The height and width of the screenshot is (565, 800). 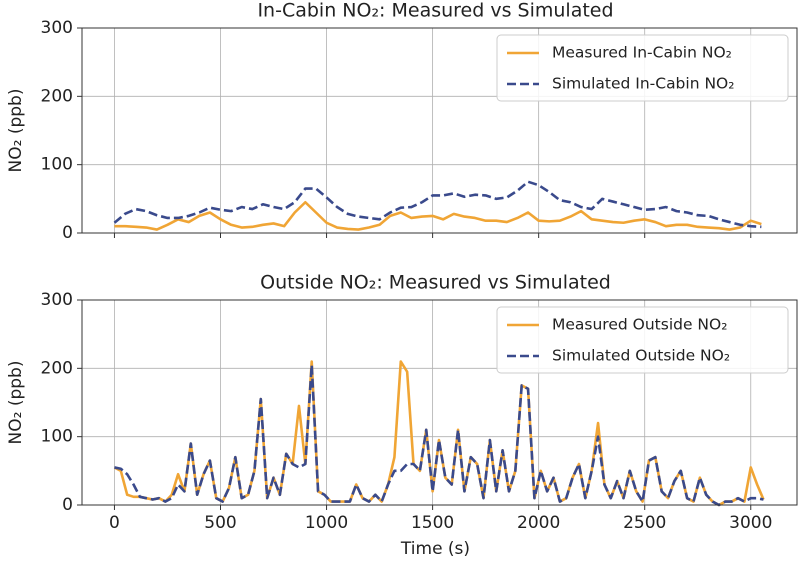 I want to click on legend-label: Measured In-Cabin NO₂, so click(x=642, y=53).